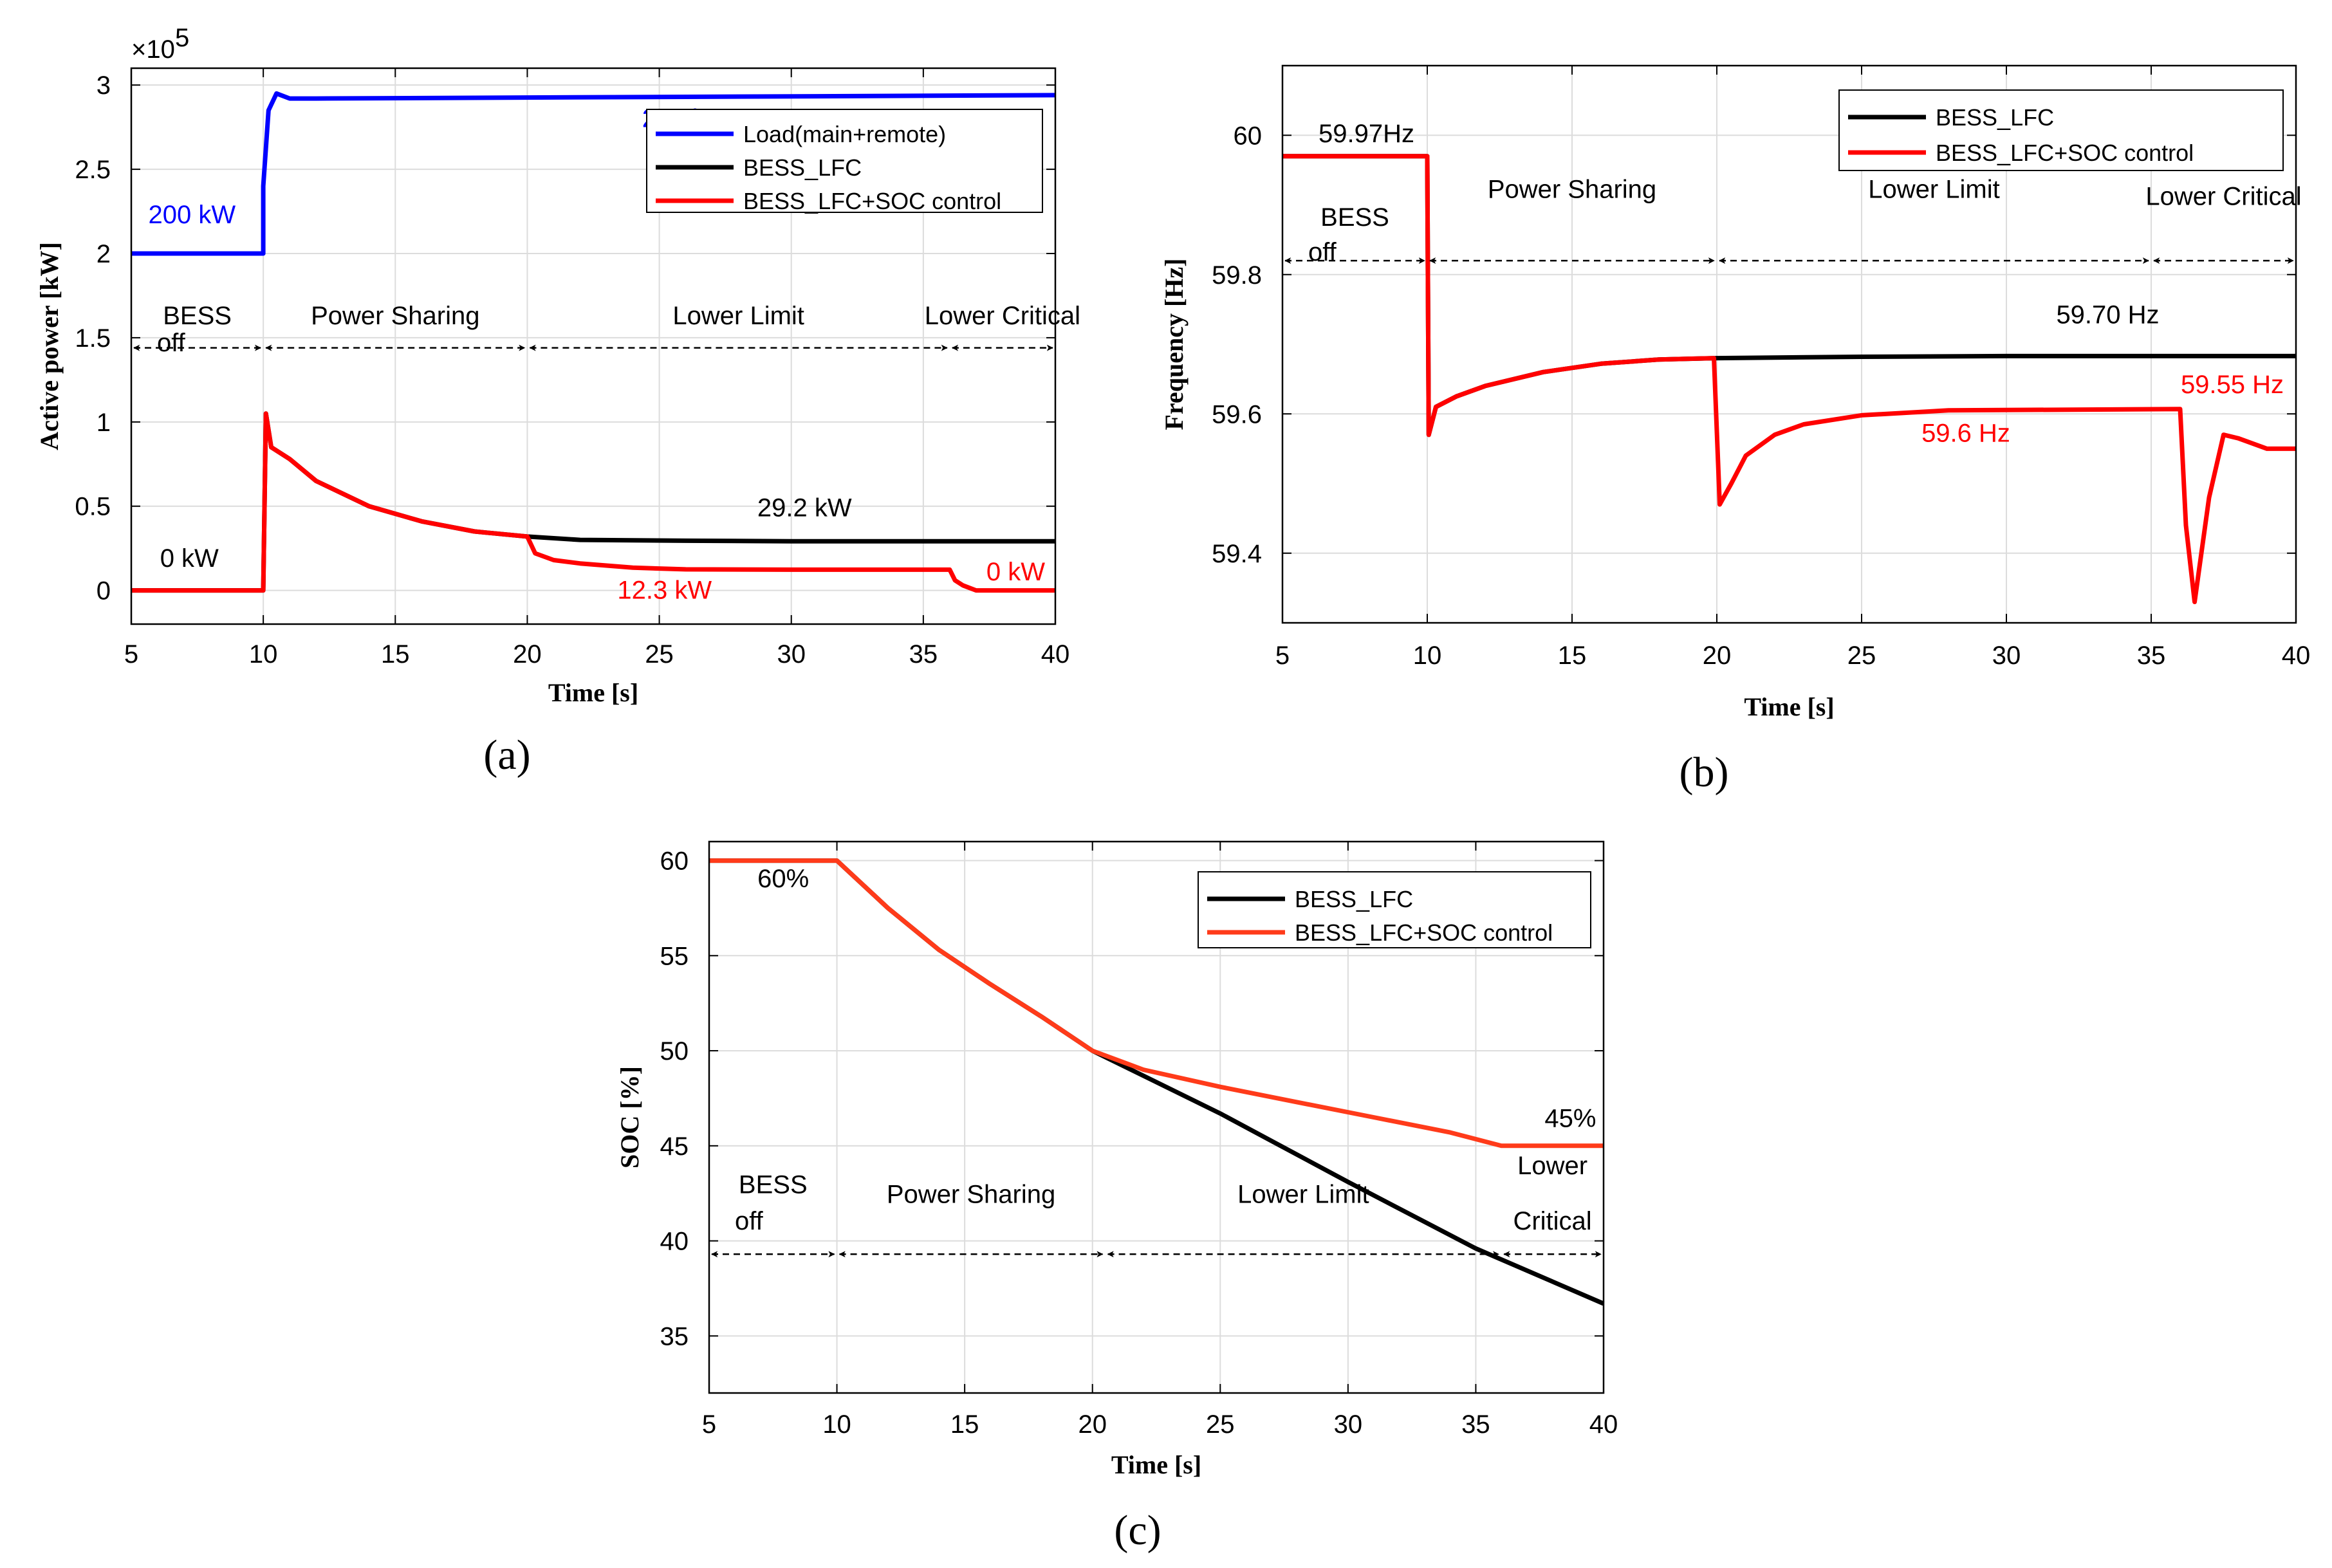  Describe the element at coordinates (804, 508) in the screenshot. I see `data-annotation: 29.2 kW` at that location.